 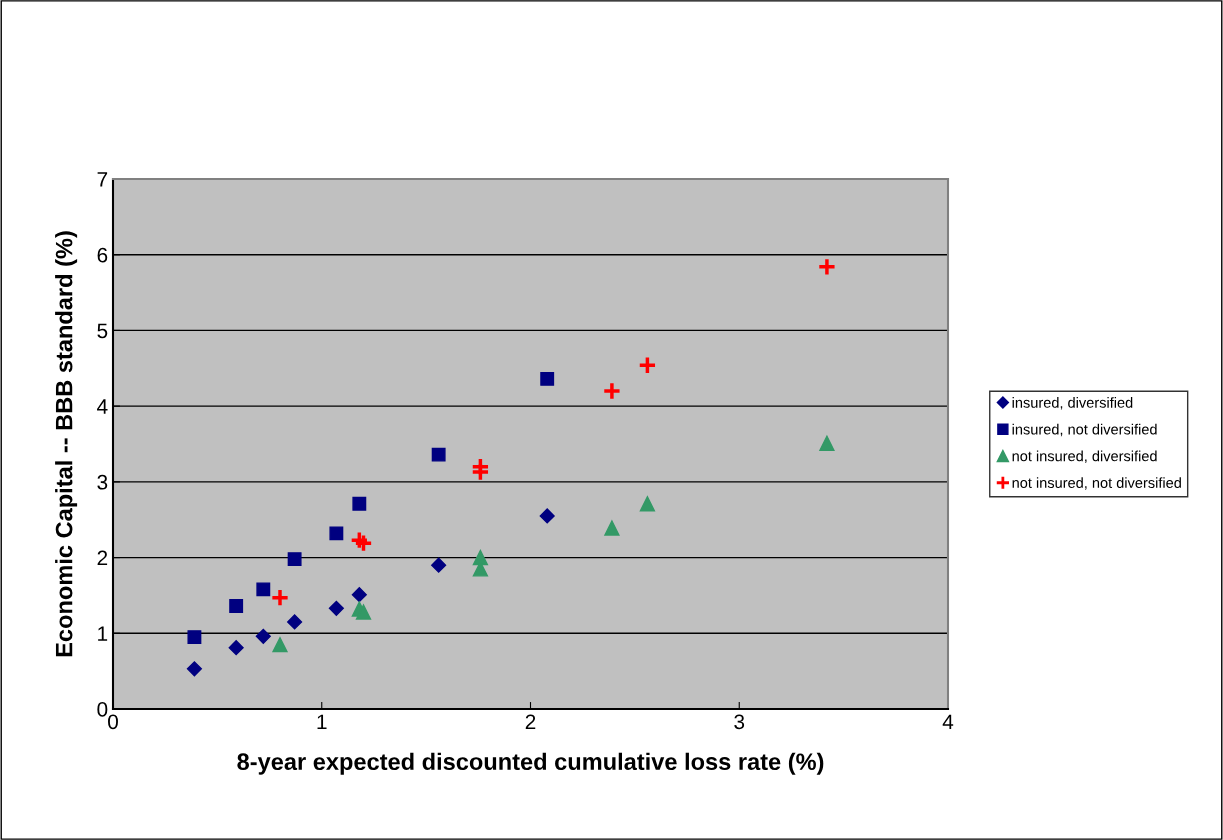 What do you see at coordinates (530, 721) in the screenshot?
I see `x-tick-label: 2` at bounding box center [530, 721].